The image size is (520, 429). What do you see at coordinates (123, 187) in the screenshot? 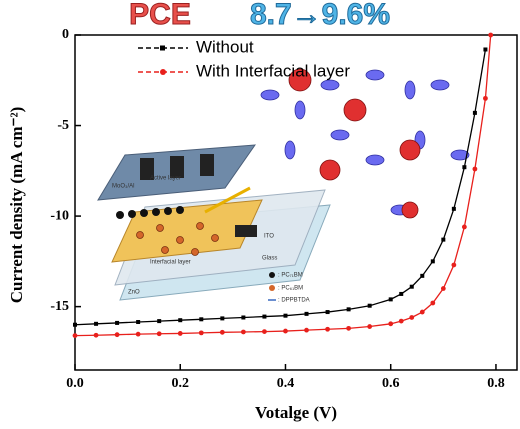
I see `inset-label: MoO₃/Al` at bounding box center [123, 187].